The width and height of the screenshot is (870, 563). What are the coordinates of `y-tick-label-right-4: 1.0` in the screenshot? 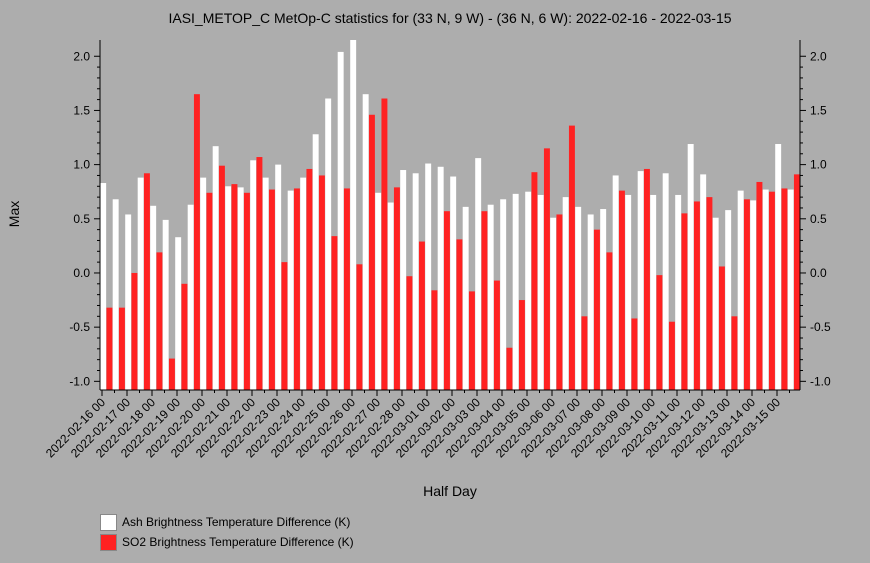 It's located at (818, 165).